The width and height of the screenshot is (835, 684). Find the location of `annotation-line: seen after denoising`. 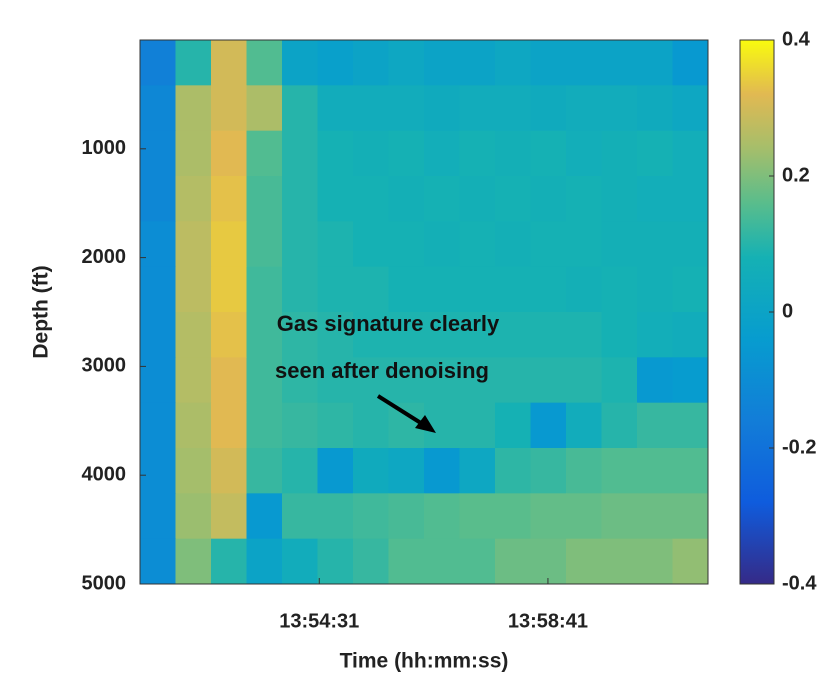

annotation-line: seen after denoising is located at coordinates (382, 370).